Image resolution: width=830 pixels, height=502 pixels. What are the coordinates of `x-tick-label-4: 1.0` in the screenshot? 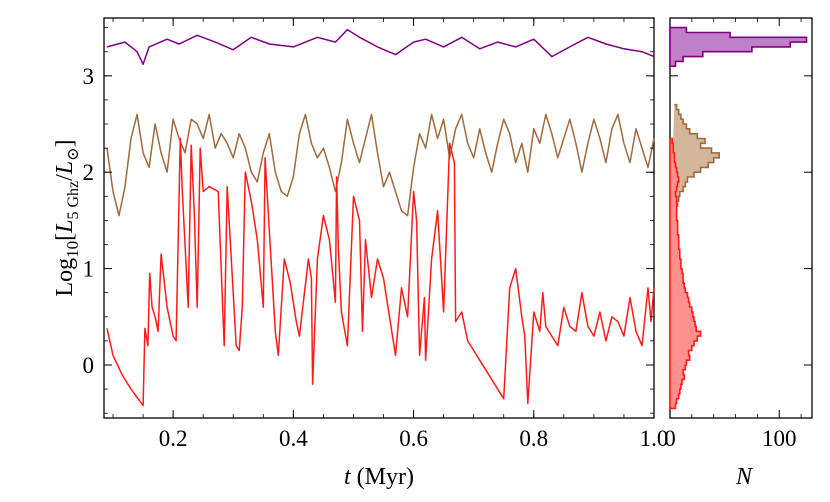 It's located at (654, 438).